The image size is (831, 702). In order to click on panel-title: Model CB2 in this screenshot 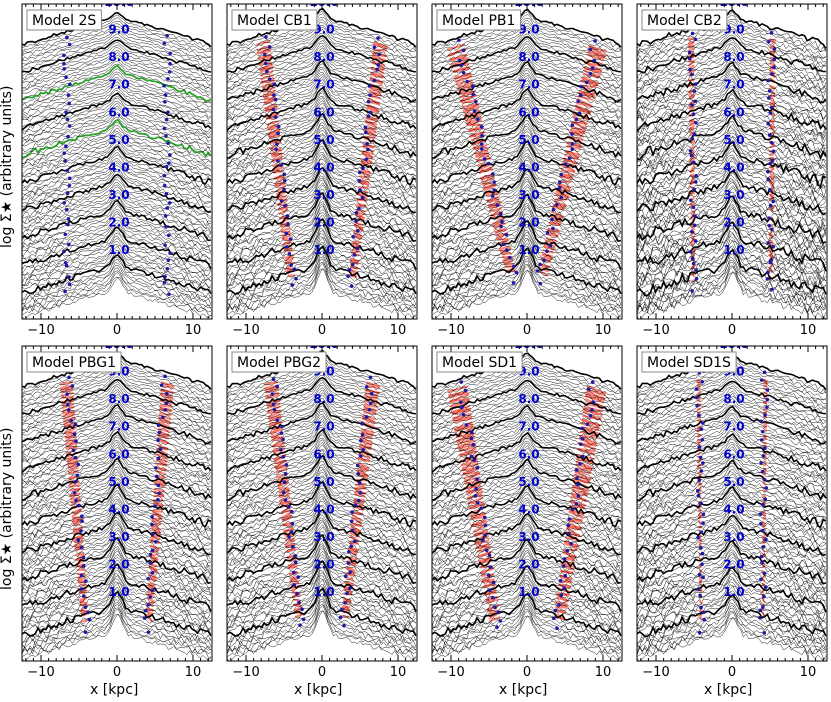, I will do `click(684, 20)`.